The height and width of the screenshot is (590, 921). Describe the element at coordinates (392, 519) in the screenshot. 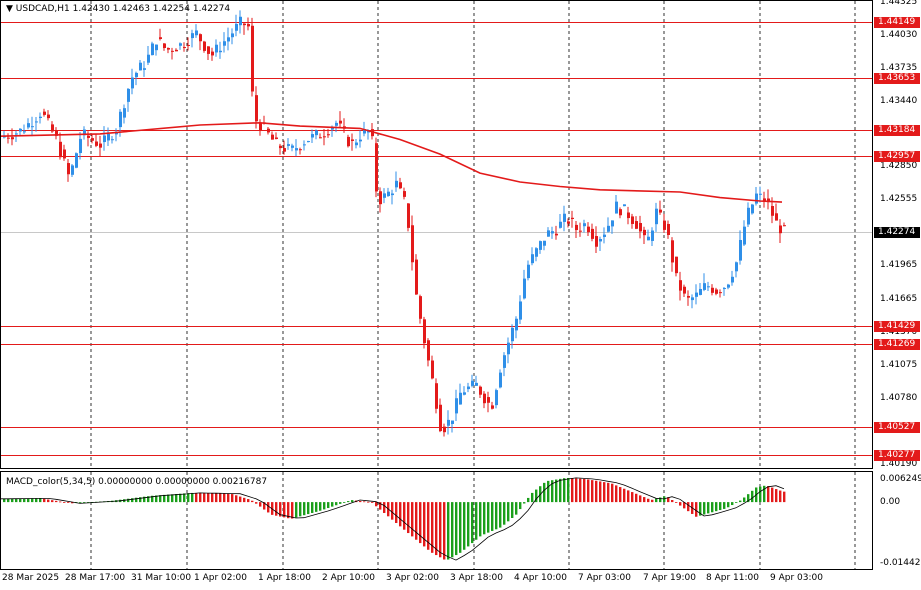

I see `macd-signal-line` at that location.